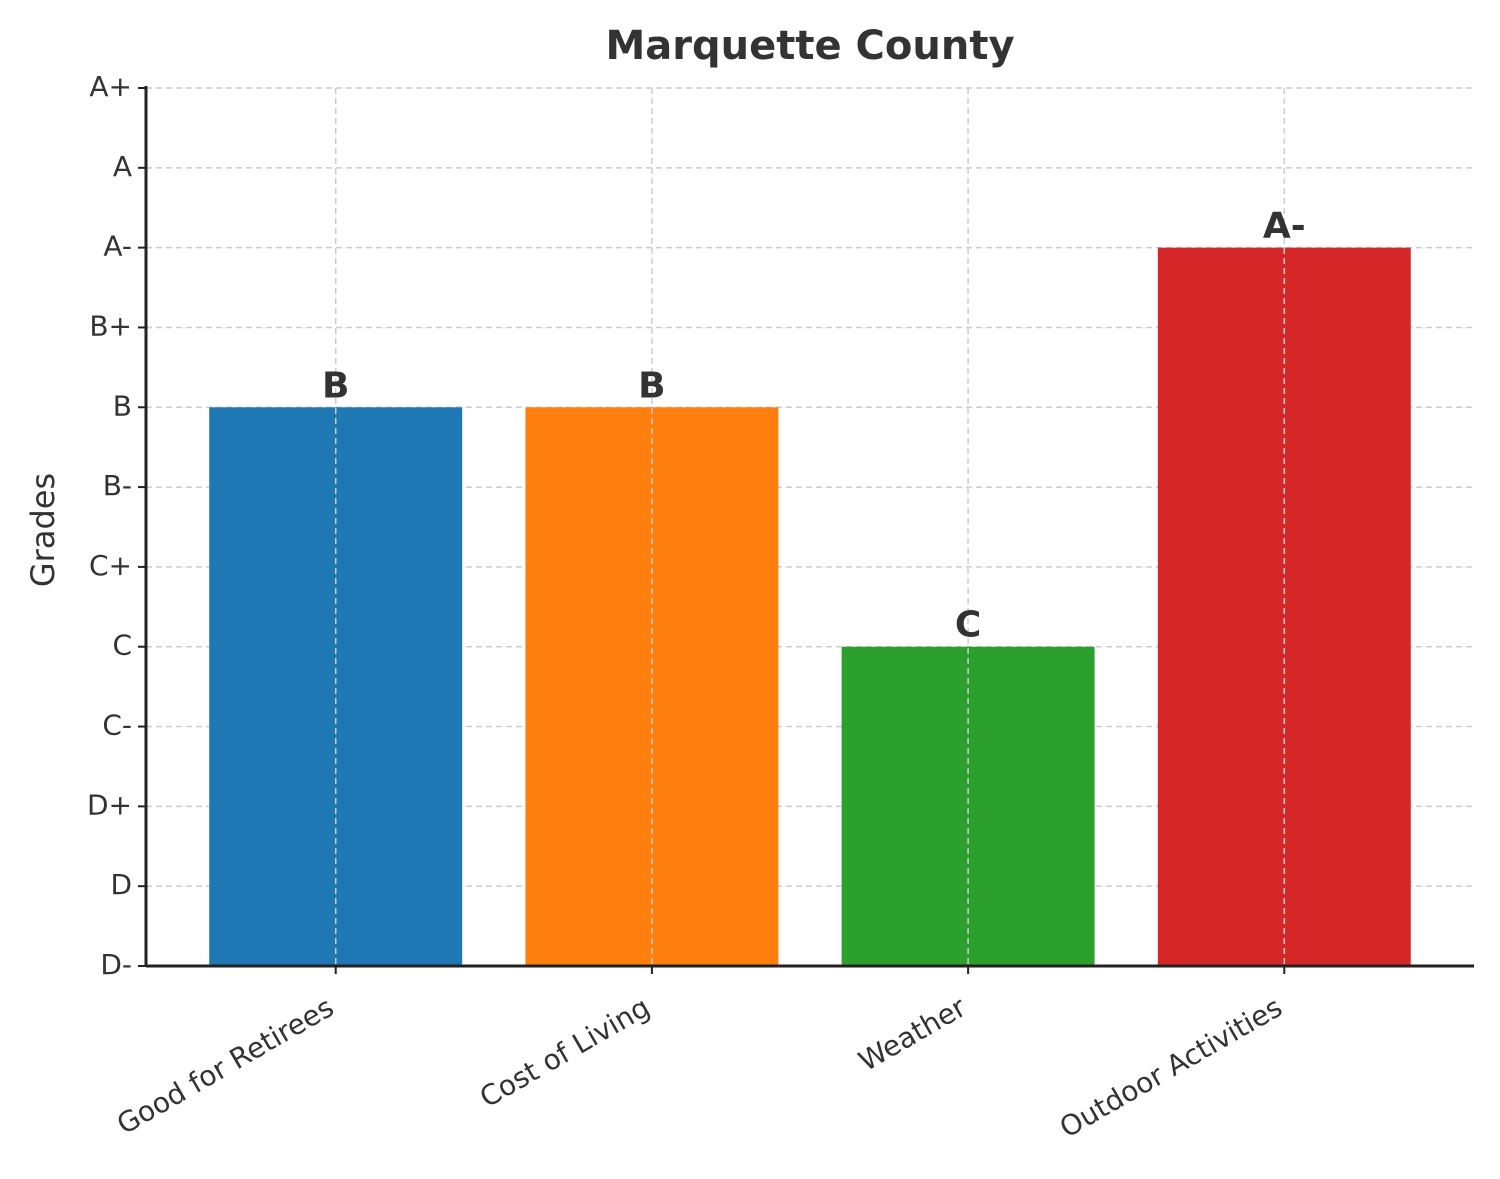 The width and height of the screenshot is (1500, 1179). Describe the element at coordinates (968, 625) in the screenshot. I see `value-label: C` at that location.